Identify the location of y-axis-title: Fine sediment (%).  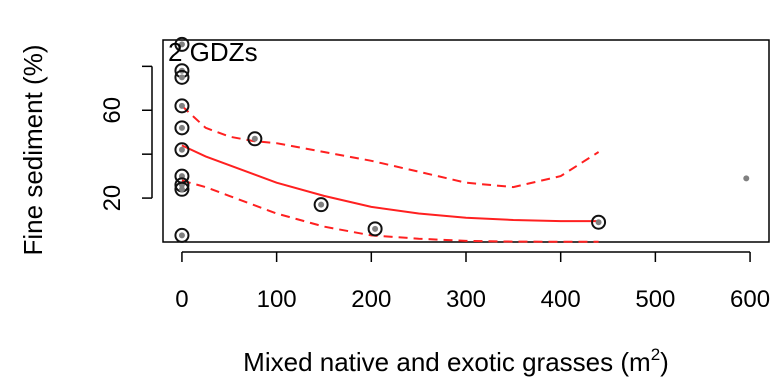
(33, 150).